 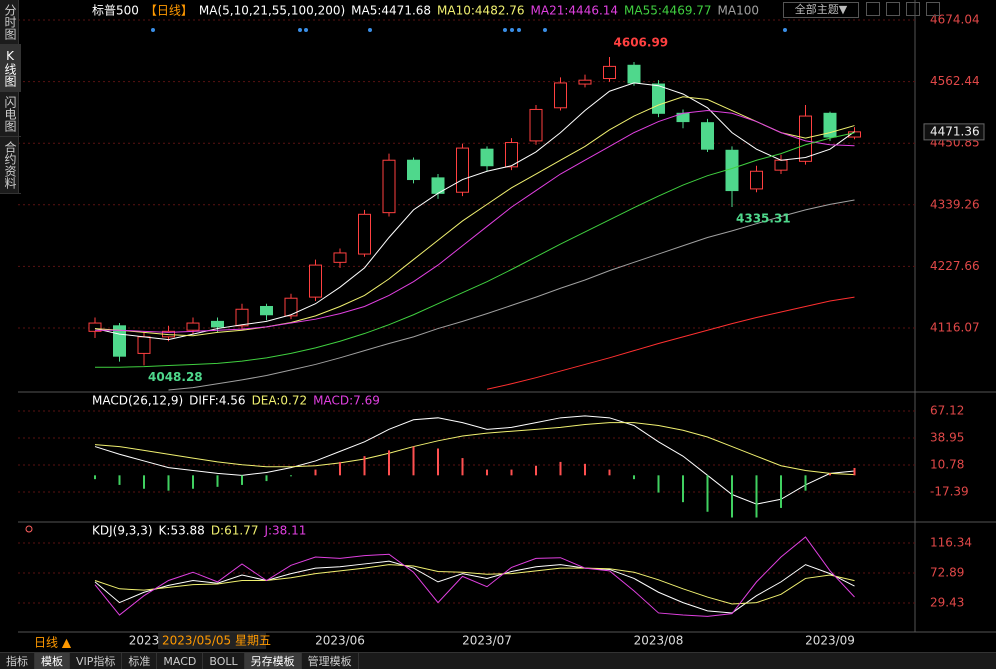 I want to click on toolbar-item: 管理模板, so click(x=330, y=661).